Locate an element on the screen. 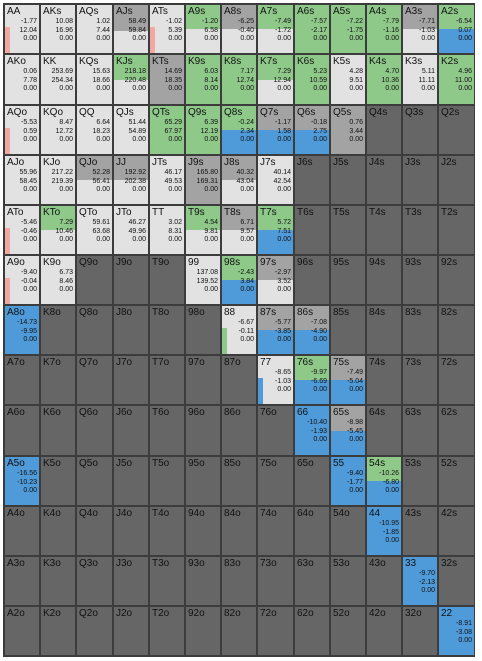 The width and height of the screenshot is (482, 661). hand-cell-75o: 75o is located at coordinates (275, 481).